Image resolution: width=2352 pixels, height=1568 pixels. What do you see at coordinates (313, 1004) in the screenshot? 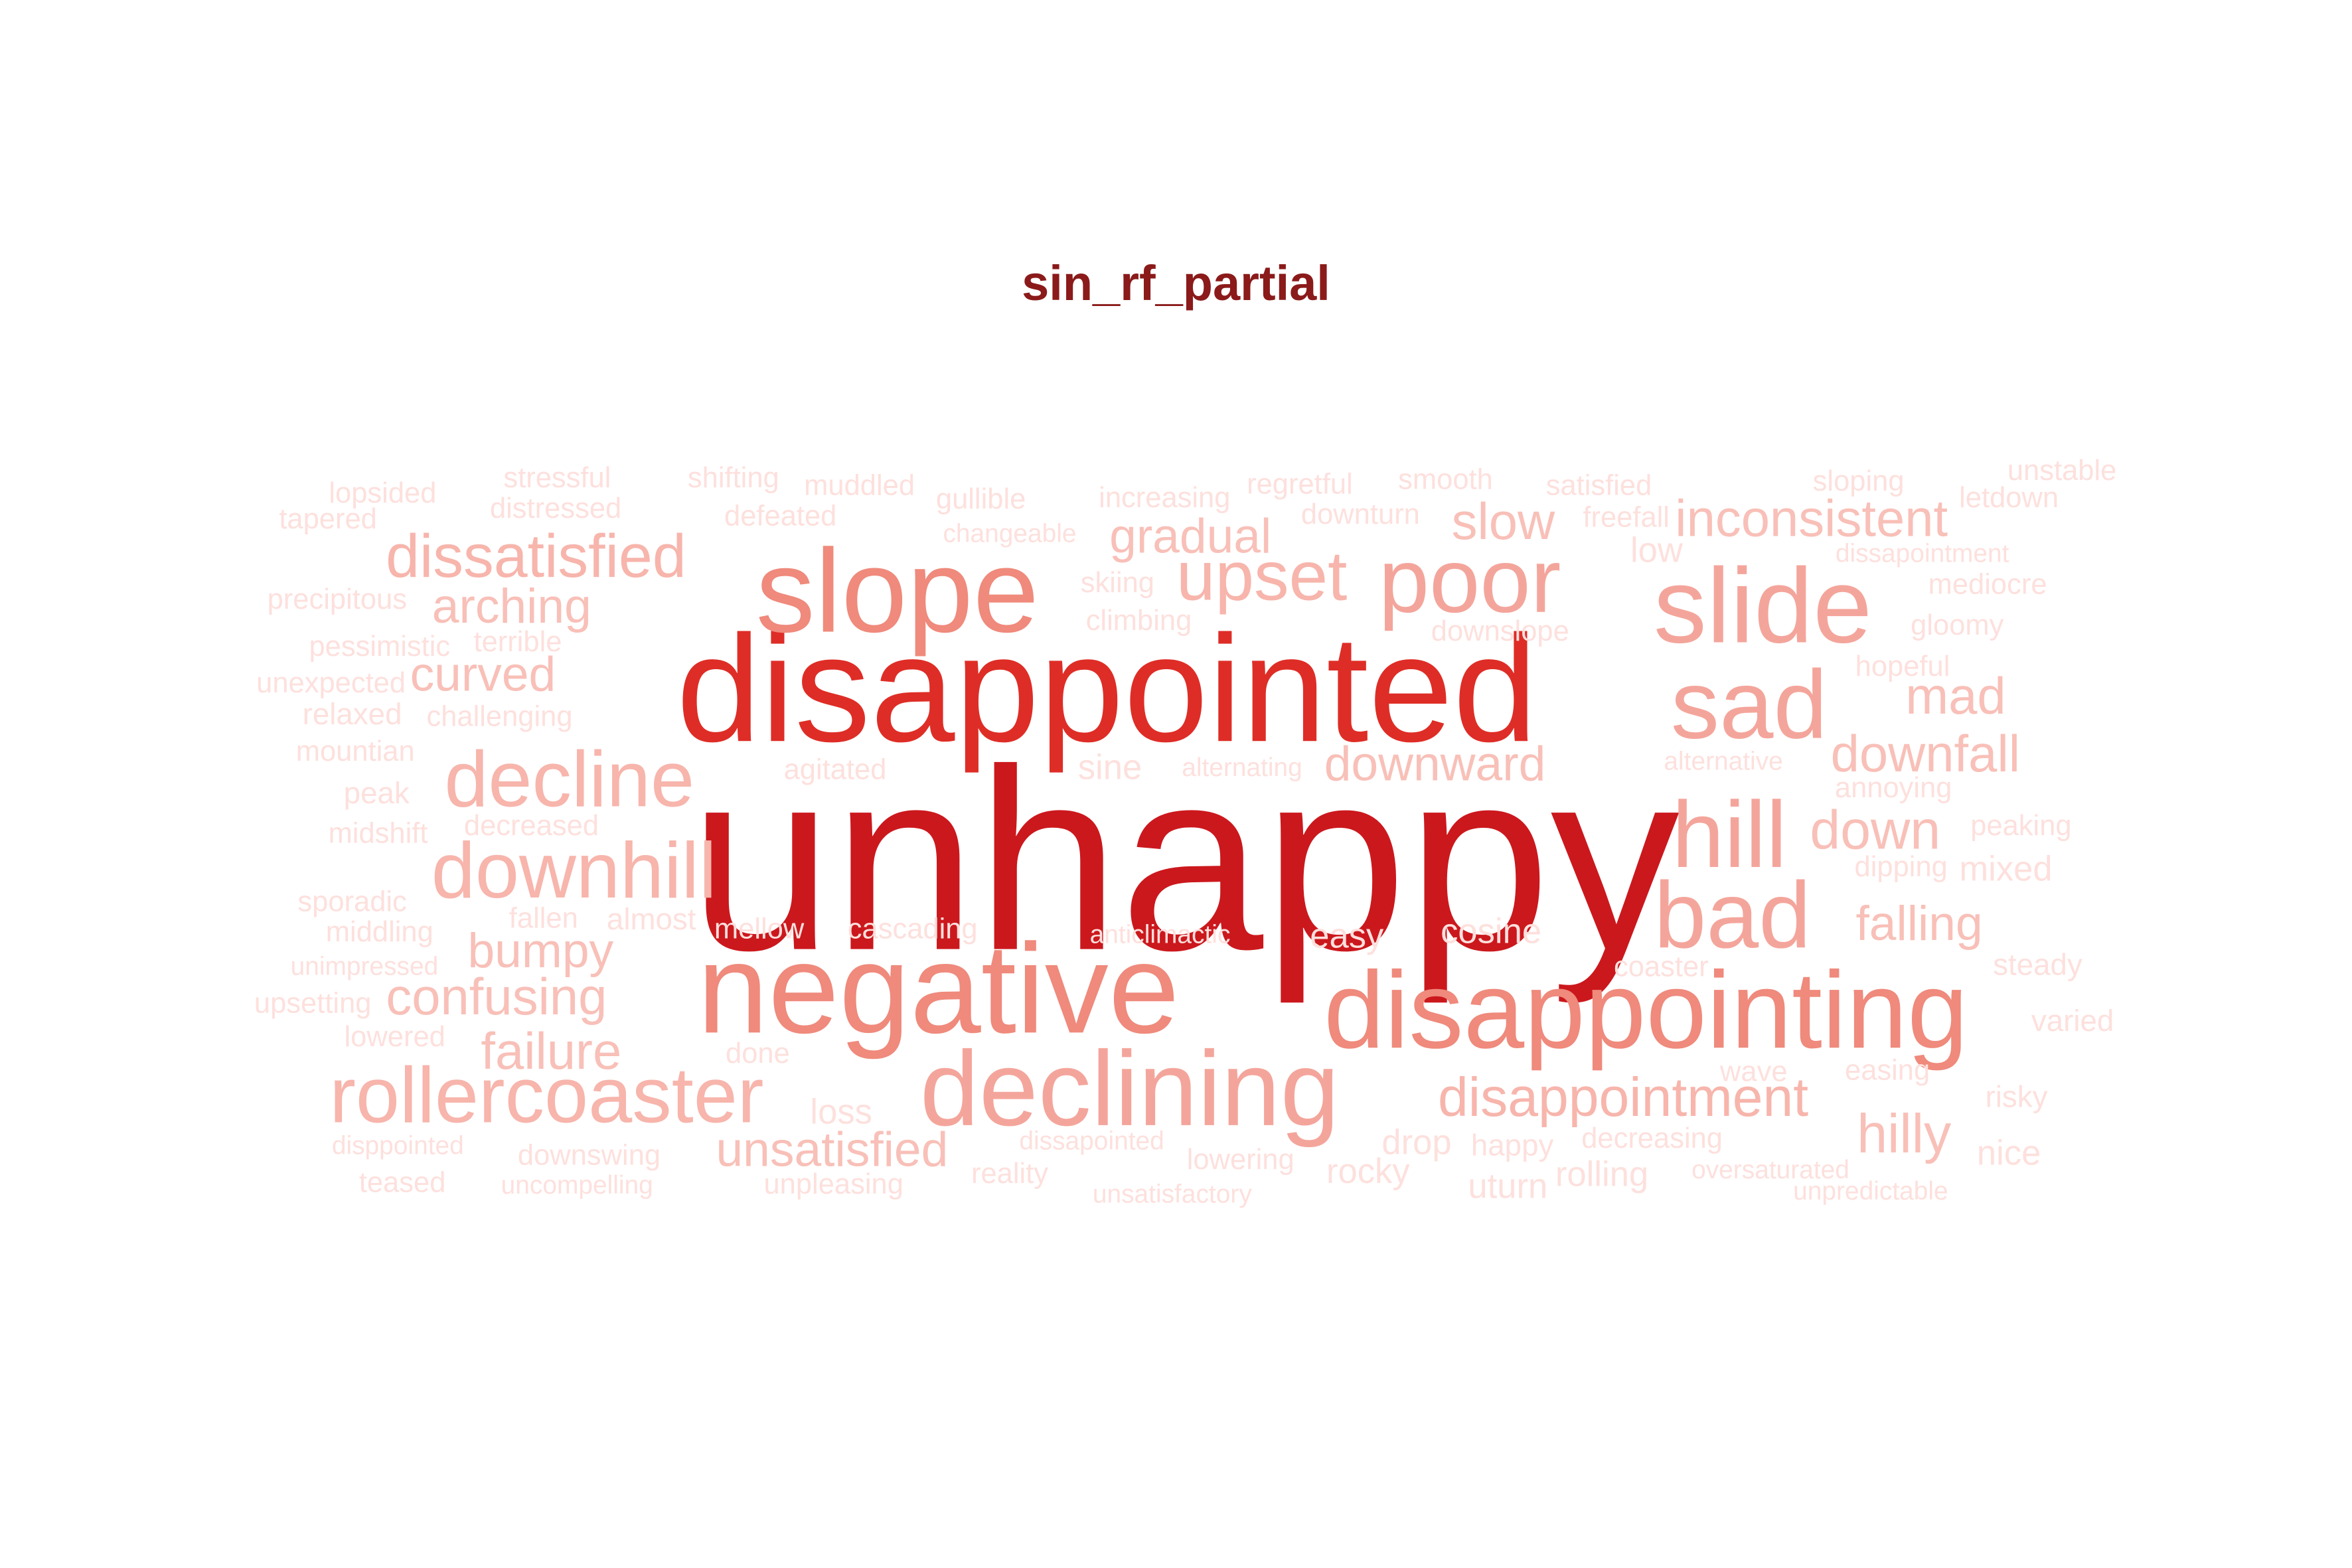
I see `word-upsetting: upsetting` at bounding box center [313, 1004].